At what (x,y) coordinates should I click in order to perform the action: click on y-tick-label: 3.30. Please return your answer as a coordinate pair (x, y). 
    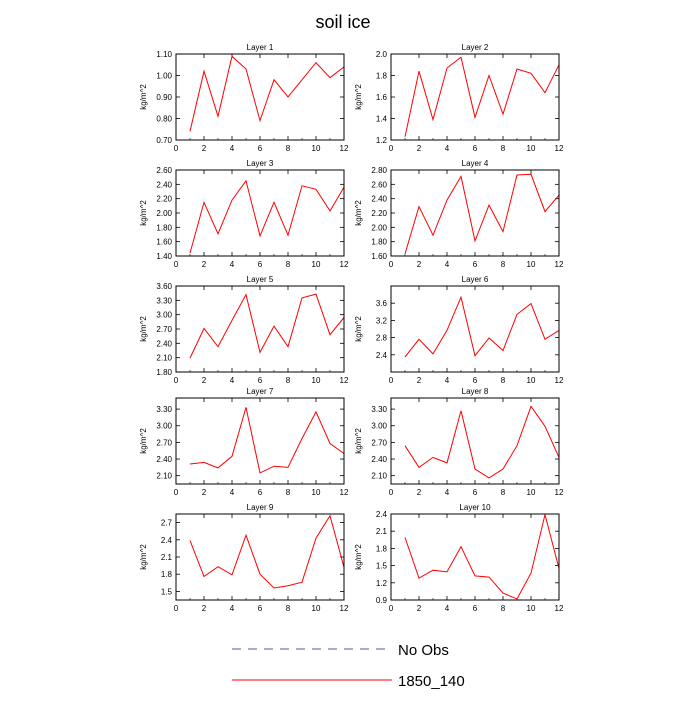
    Looking at the image, I should click on (164, 409).